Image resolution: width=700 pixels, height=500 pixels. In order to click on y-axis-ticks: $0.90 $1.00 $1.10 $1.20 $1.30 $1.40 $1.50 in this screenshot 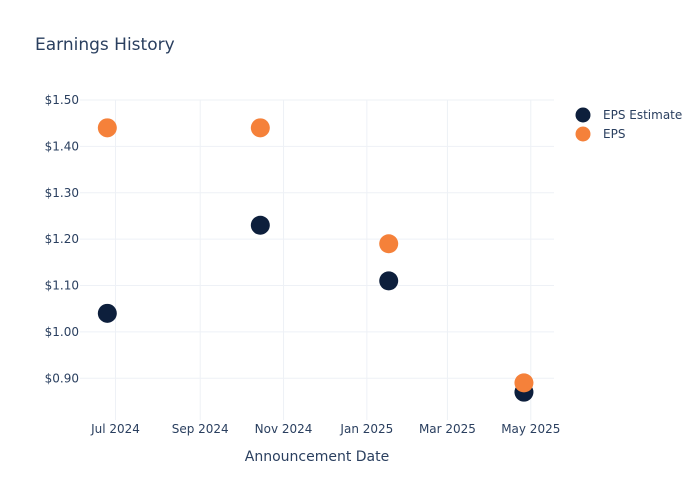, I will do `click(62, 239)`.